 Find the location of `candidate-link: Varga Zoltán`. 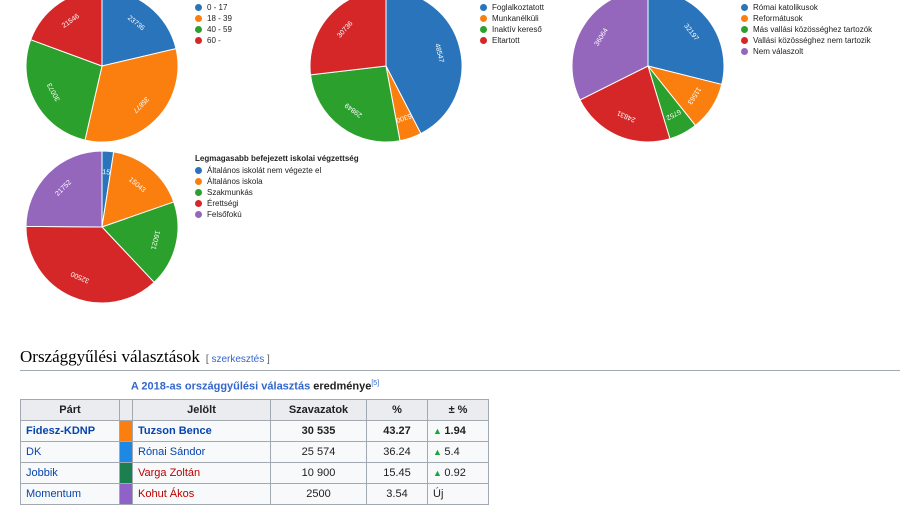

candidate-link: Varga Zoltán is located at coordinates (201, 473).